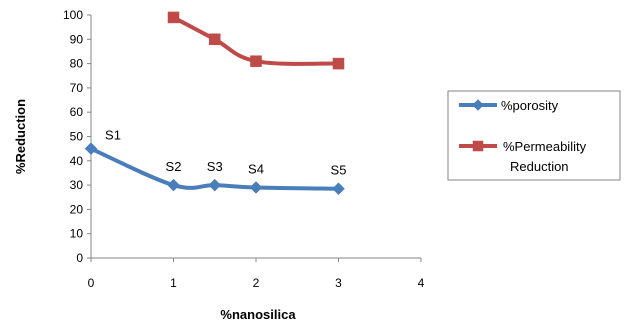 Image resolution: width=638 pixels, height=324 pixels. What do you see at coordinates (113, 135) in the screenshot?
I see `point-label: S1` at bounding box center [113, 135].